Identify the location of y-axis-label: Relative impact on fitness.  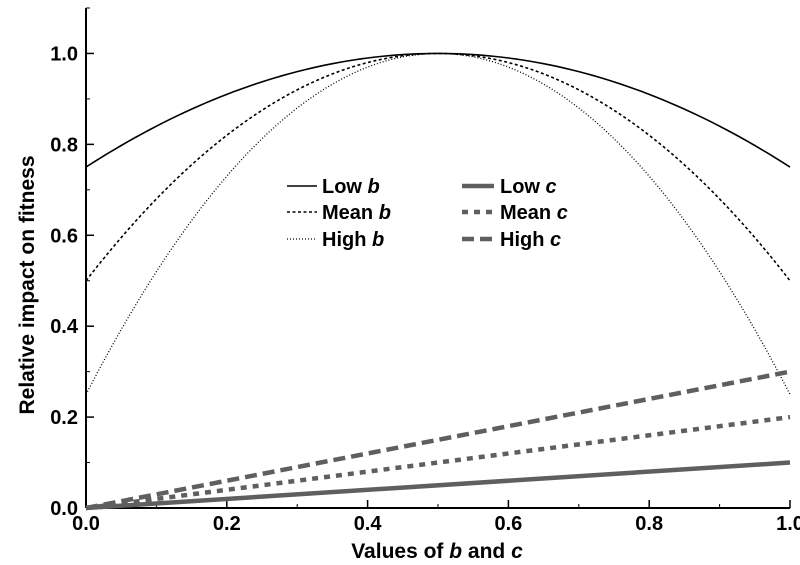
(27, 284).